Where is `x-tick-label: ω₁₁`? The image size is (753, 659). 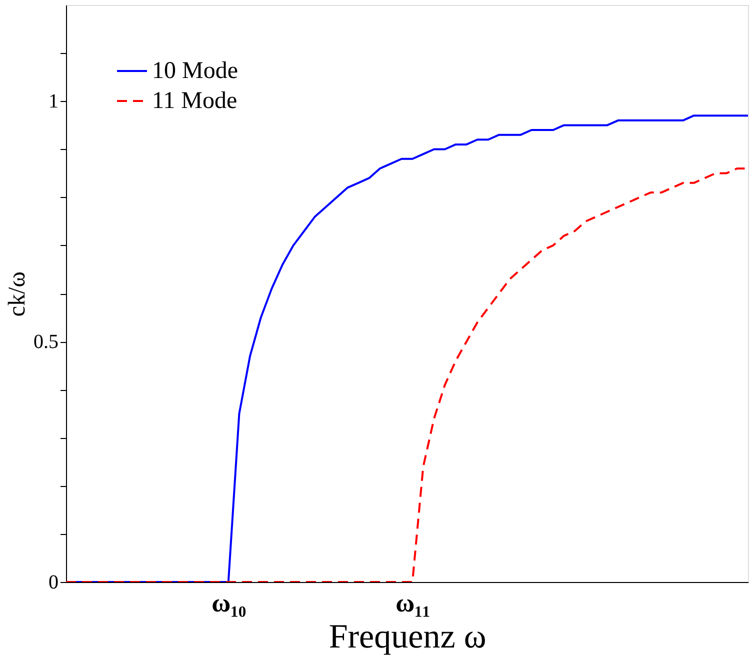
x-tick-label: ω₁₁ is located at coordinates (413, 603).